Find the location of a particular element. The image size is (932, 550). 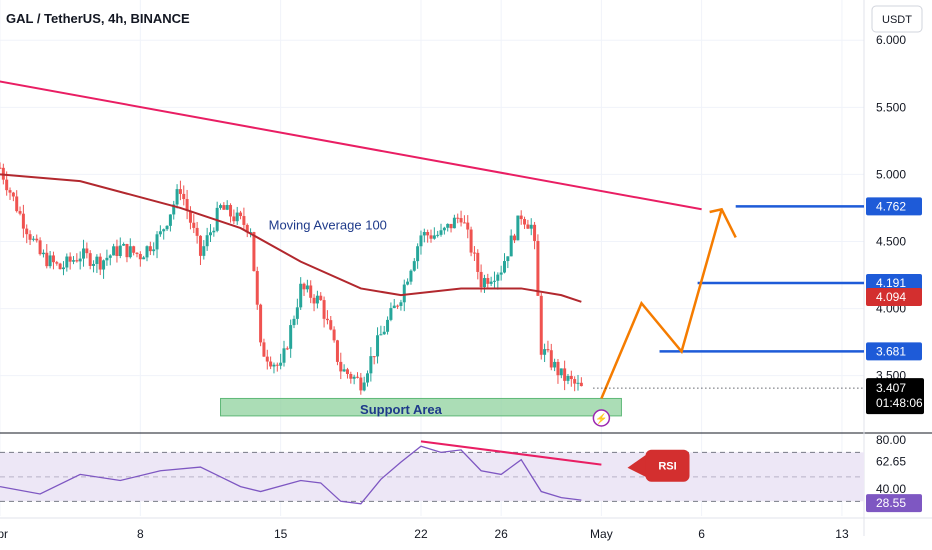

rsi-upper-badge is located at coordinates (894, 461).